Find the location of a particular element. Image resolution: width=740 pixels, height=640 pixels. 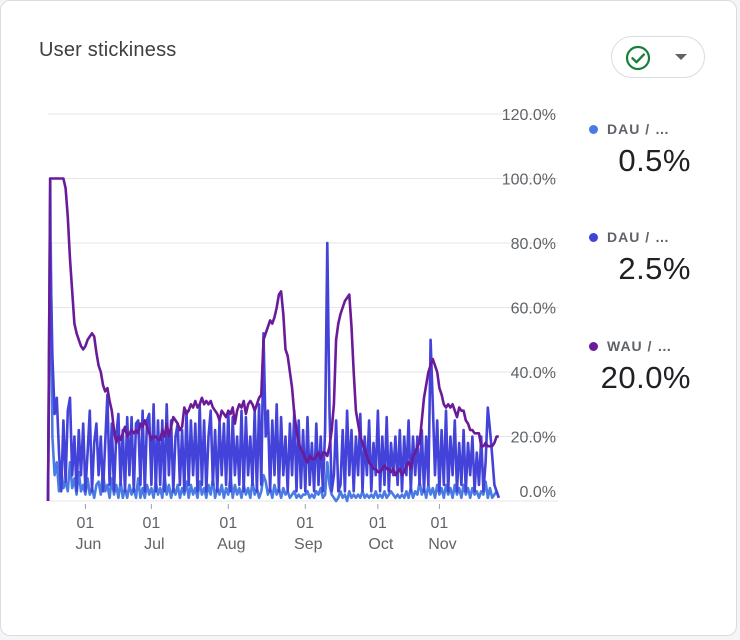

legend-item-dau-mau: DAU / … 0.5% is located at coordinates (659, 150).